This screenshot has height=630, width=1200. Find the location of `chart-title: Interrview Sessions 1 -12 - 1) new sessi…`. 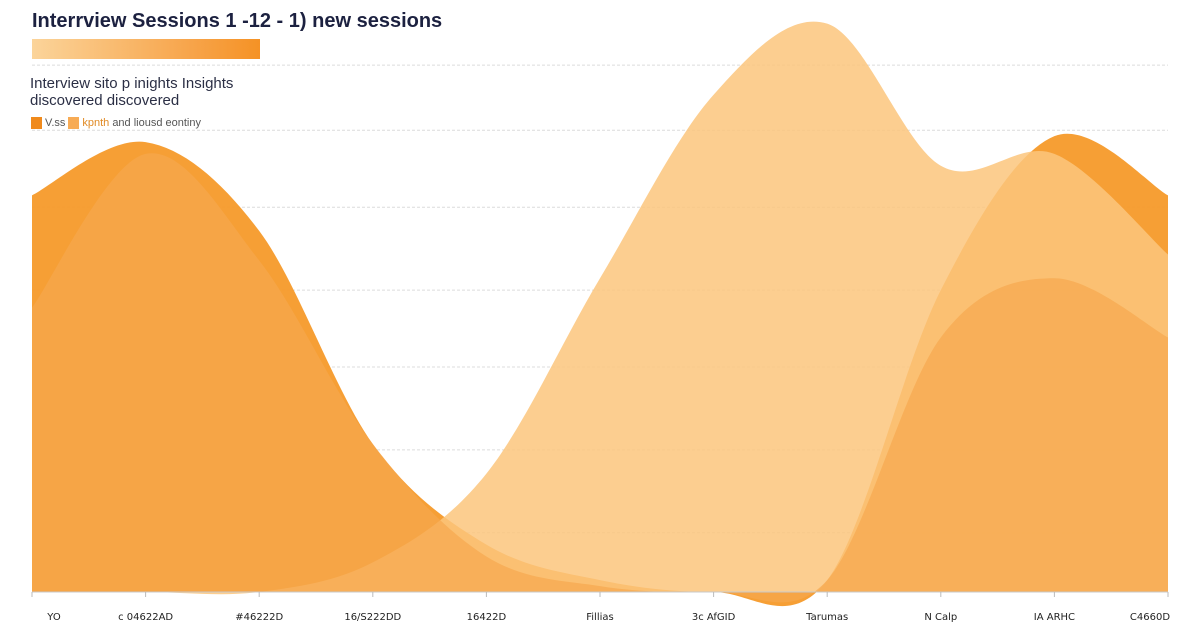

chart-title: Interrview Sessions 1 -12 - 1) new sessi… is located at coordinates (237, 21).